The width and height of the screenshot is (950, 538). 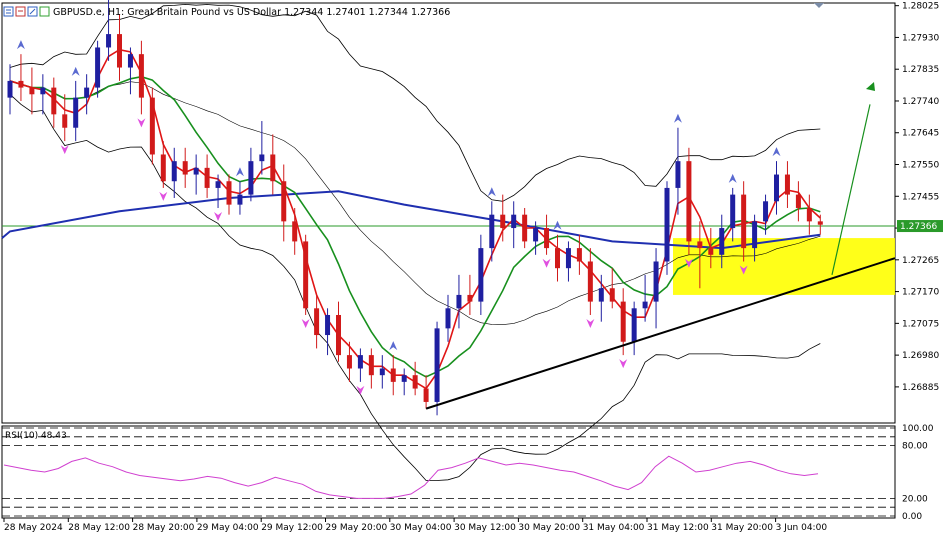 What do you see at coordinates (99, 528) in the screenshot?
I see `time-tick-label: 28 May 12:00` at bounding box center [99, 528].